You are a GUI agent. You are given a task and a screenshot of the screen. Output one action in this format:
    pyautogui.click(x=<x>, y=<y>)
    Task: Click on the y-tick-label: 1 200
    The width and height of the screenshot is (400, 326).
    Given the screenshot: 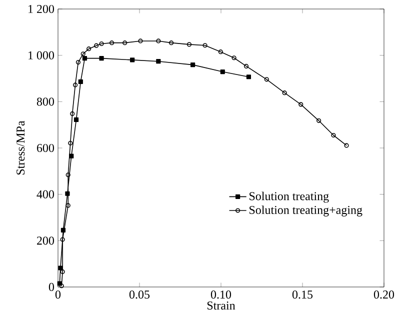 What is the action you would take?
    pyautogui.click(x=41, y=9)
    